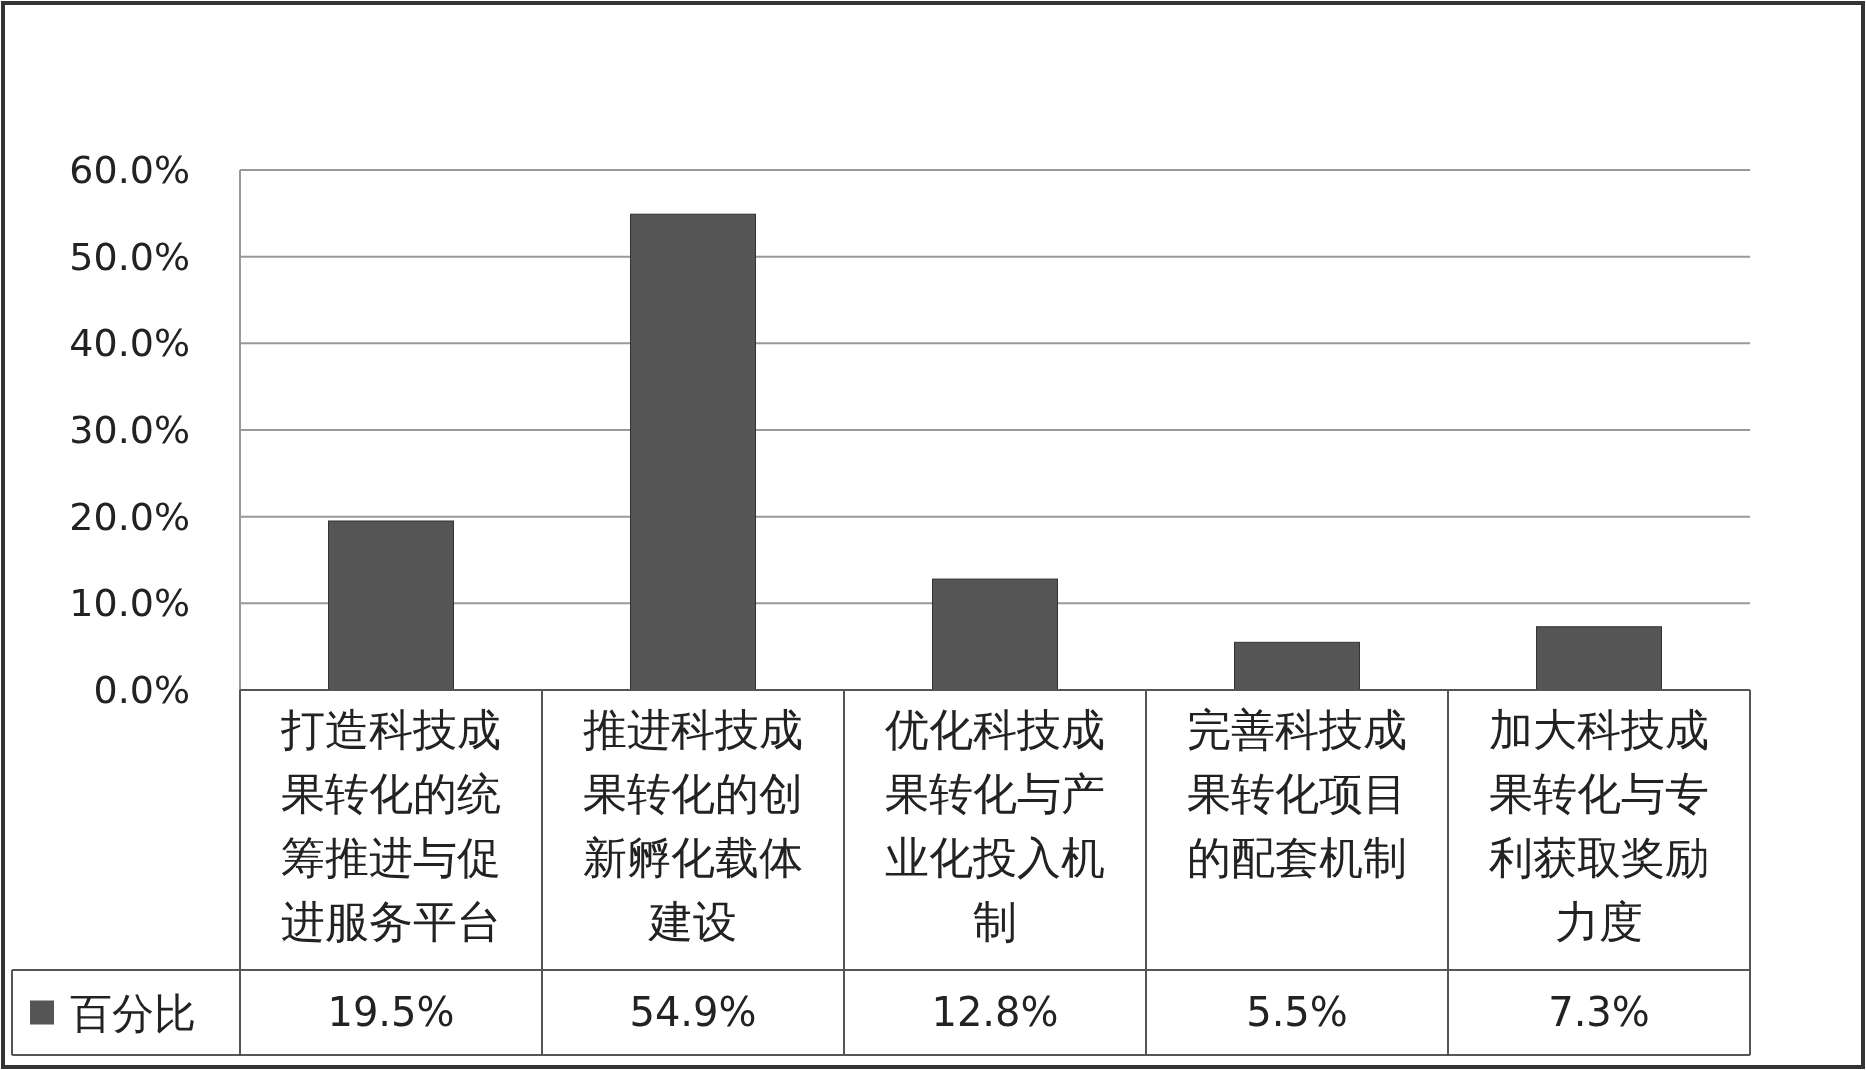 The width and height of the screenshot is (1866, 1070). Describe the element at coordinates (1297, 793) in the screenshot. I see `x-tick-label: 完善科技成果转化项目的配套机制` at that location.